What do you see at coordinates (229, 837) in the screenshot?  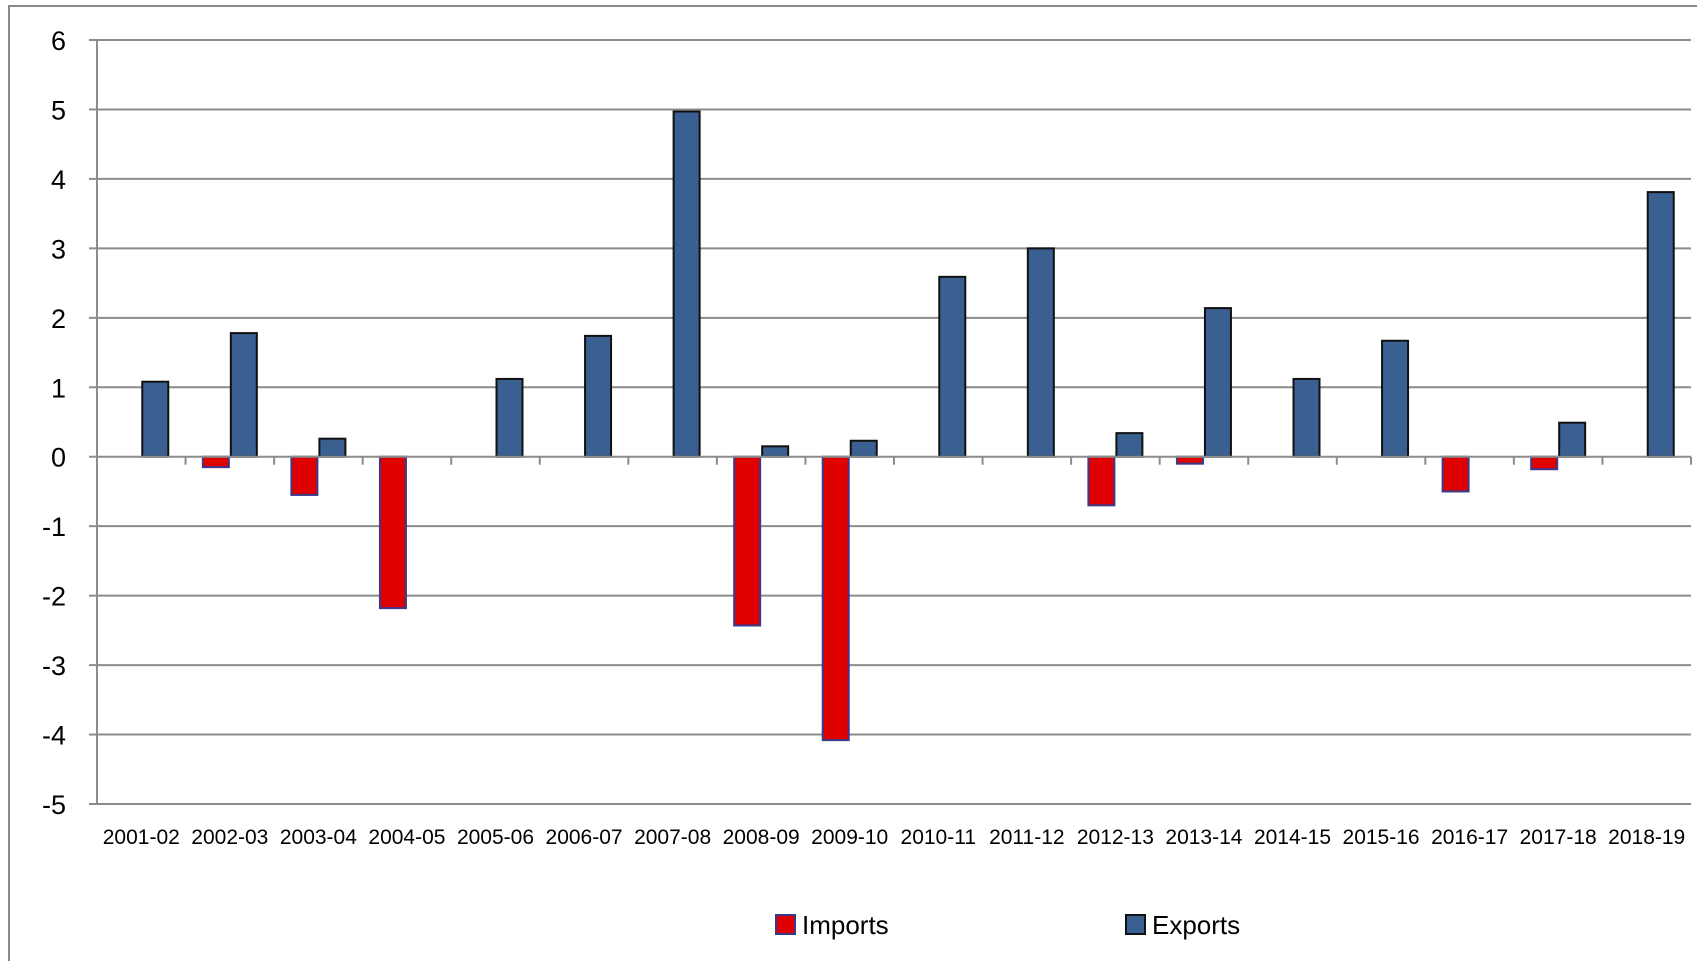 I see `x-tick-label: 2002-03` at bounding box center [229, 837].